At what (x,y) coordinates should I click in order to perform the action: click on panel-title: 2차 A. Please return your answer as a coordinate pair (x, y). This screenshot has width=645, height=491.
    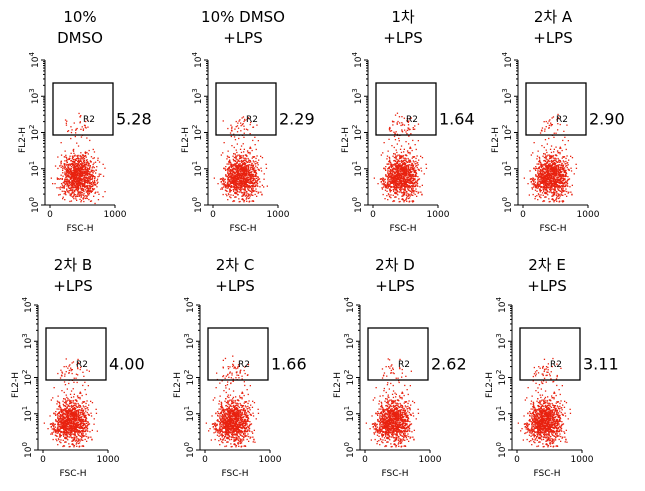
    Looking at the image, I should click on (553, 17).